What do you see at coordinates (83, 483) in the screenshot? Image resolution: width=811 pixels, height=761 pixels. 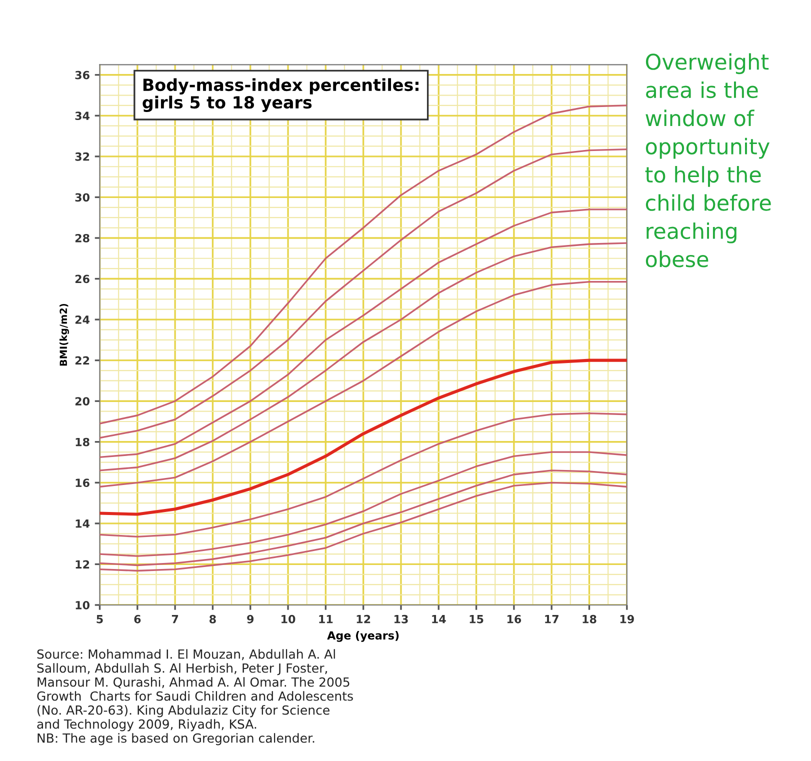 I see `y-tick-label: 16` at bounding box center [83, 483].